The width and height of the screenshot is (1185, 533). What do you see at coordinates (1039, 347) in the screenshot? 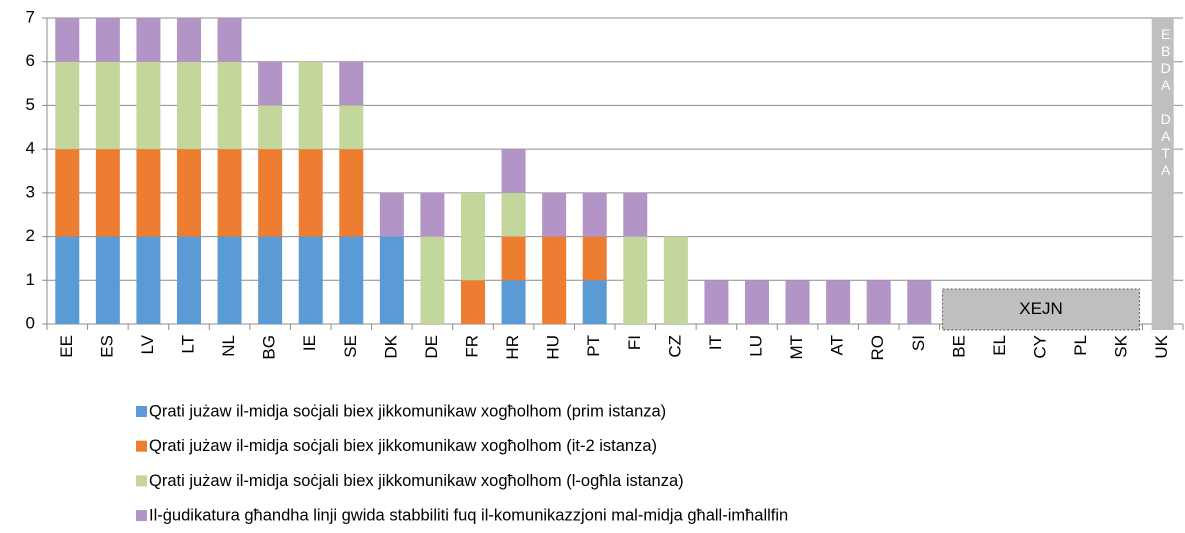
I see `x-tick-label: CY` at bounding box center [1039, 347].